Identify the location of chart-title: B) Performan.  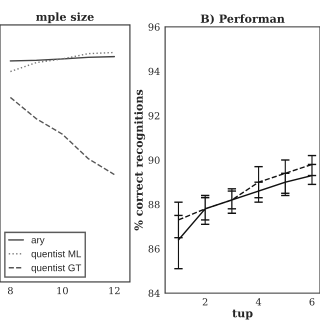
(242, 19).